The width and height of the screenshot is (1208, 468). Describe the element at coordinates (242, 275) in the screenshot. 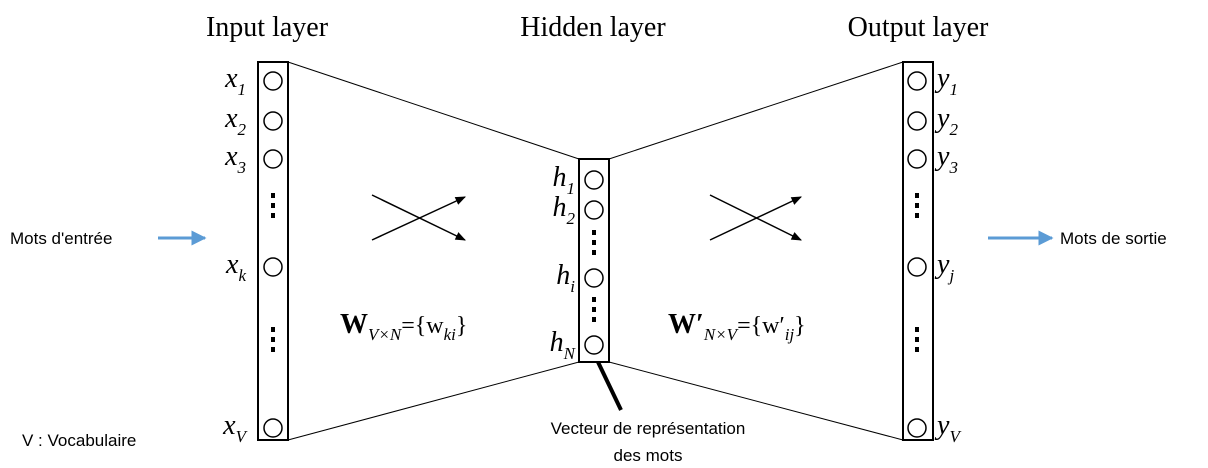

I see `node-label-sub: k` at that location.